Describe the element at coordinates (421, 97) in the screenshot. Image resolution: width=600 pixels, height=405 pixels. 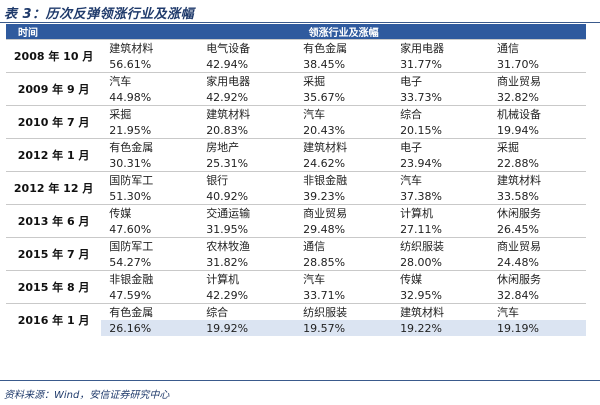
I see `gain-value-cell: 33.73%` at that location.